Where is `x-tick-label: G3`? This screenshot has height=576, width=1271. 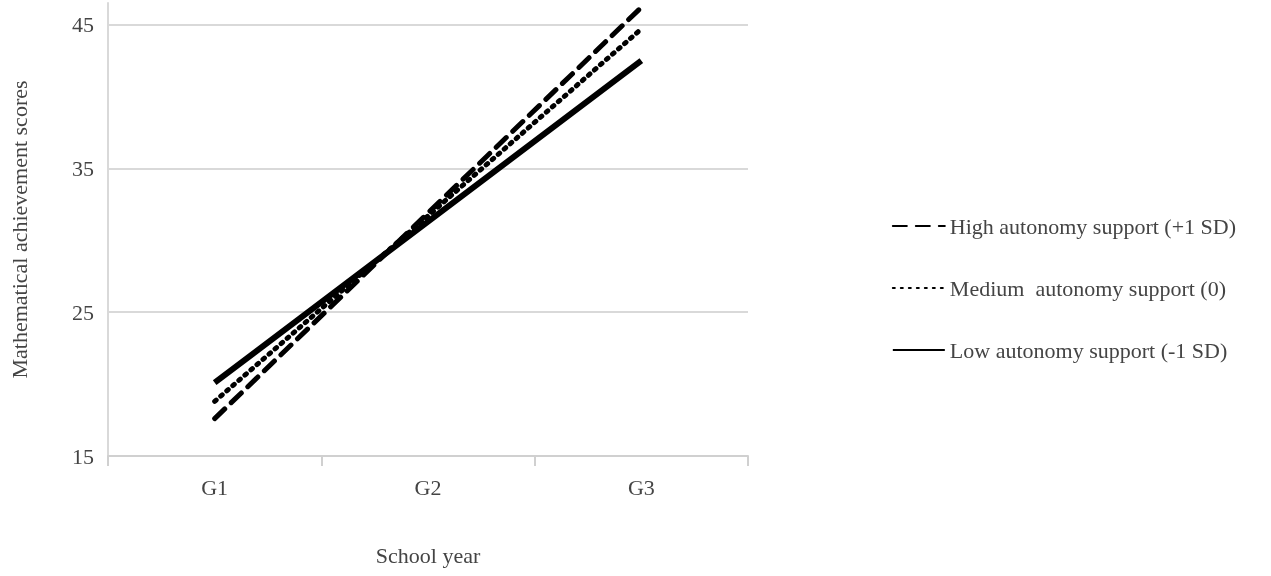 x-tick-label: G3 is located at coordinates (641, 487).